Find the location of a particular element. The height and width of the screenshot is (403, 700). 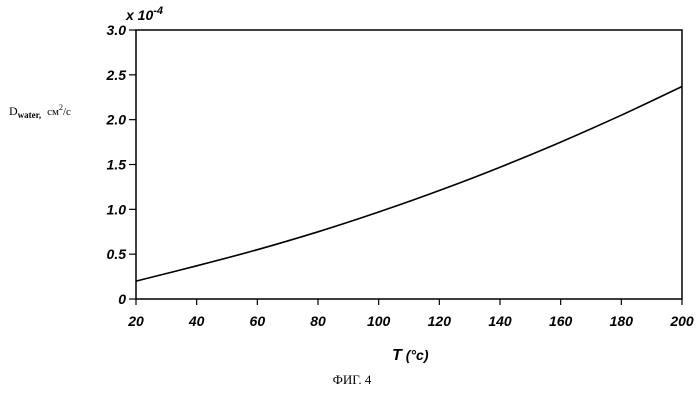

y-label-sub: water, is located at coordinates (29, 115).